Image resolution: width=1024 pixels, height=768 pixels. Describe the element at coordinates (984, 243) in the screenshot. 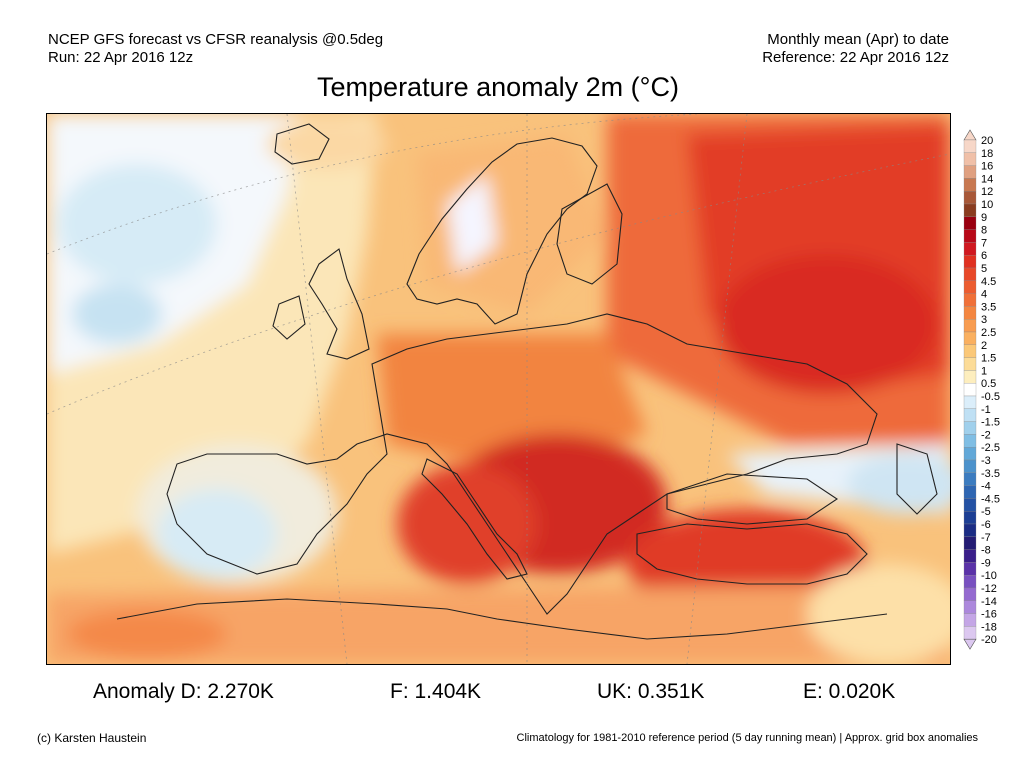

I see `legend-label: 7` at that location.